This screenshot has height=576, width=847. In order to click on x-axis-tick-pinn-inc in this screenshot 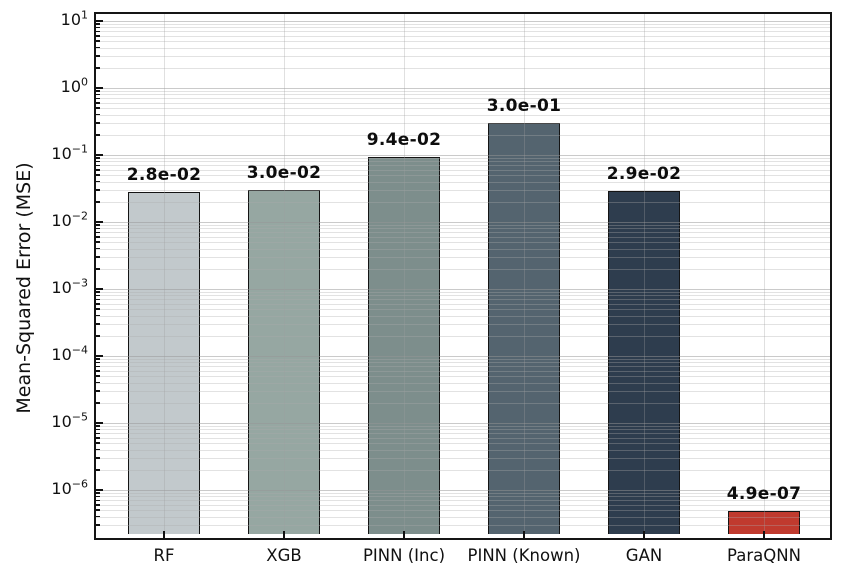, I will do `click(404, 534)`.